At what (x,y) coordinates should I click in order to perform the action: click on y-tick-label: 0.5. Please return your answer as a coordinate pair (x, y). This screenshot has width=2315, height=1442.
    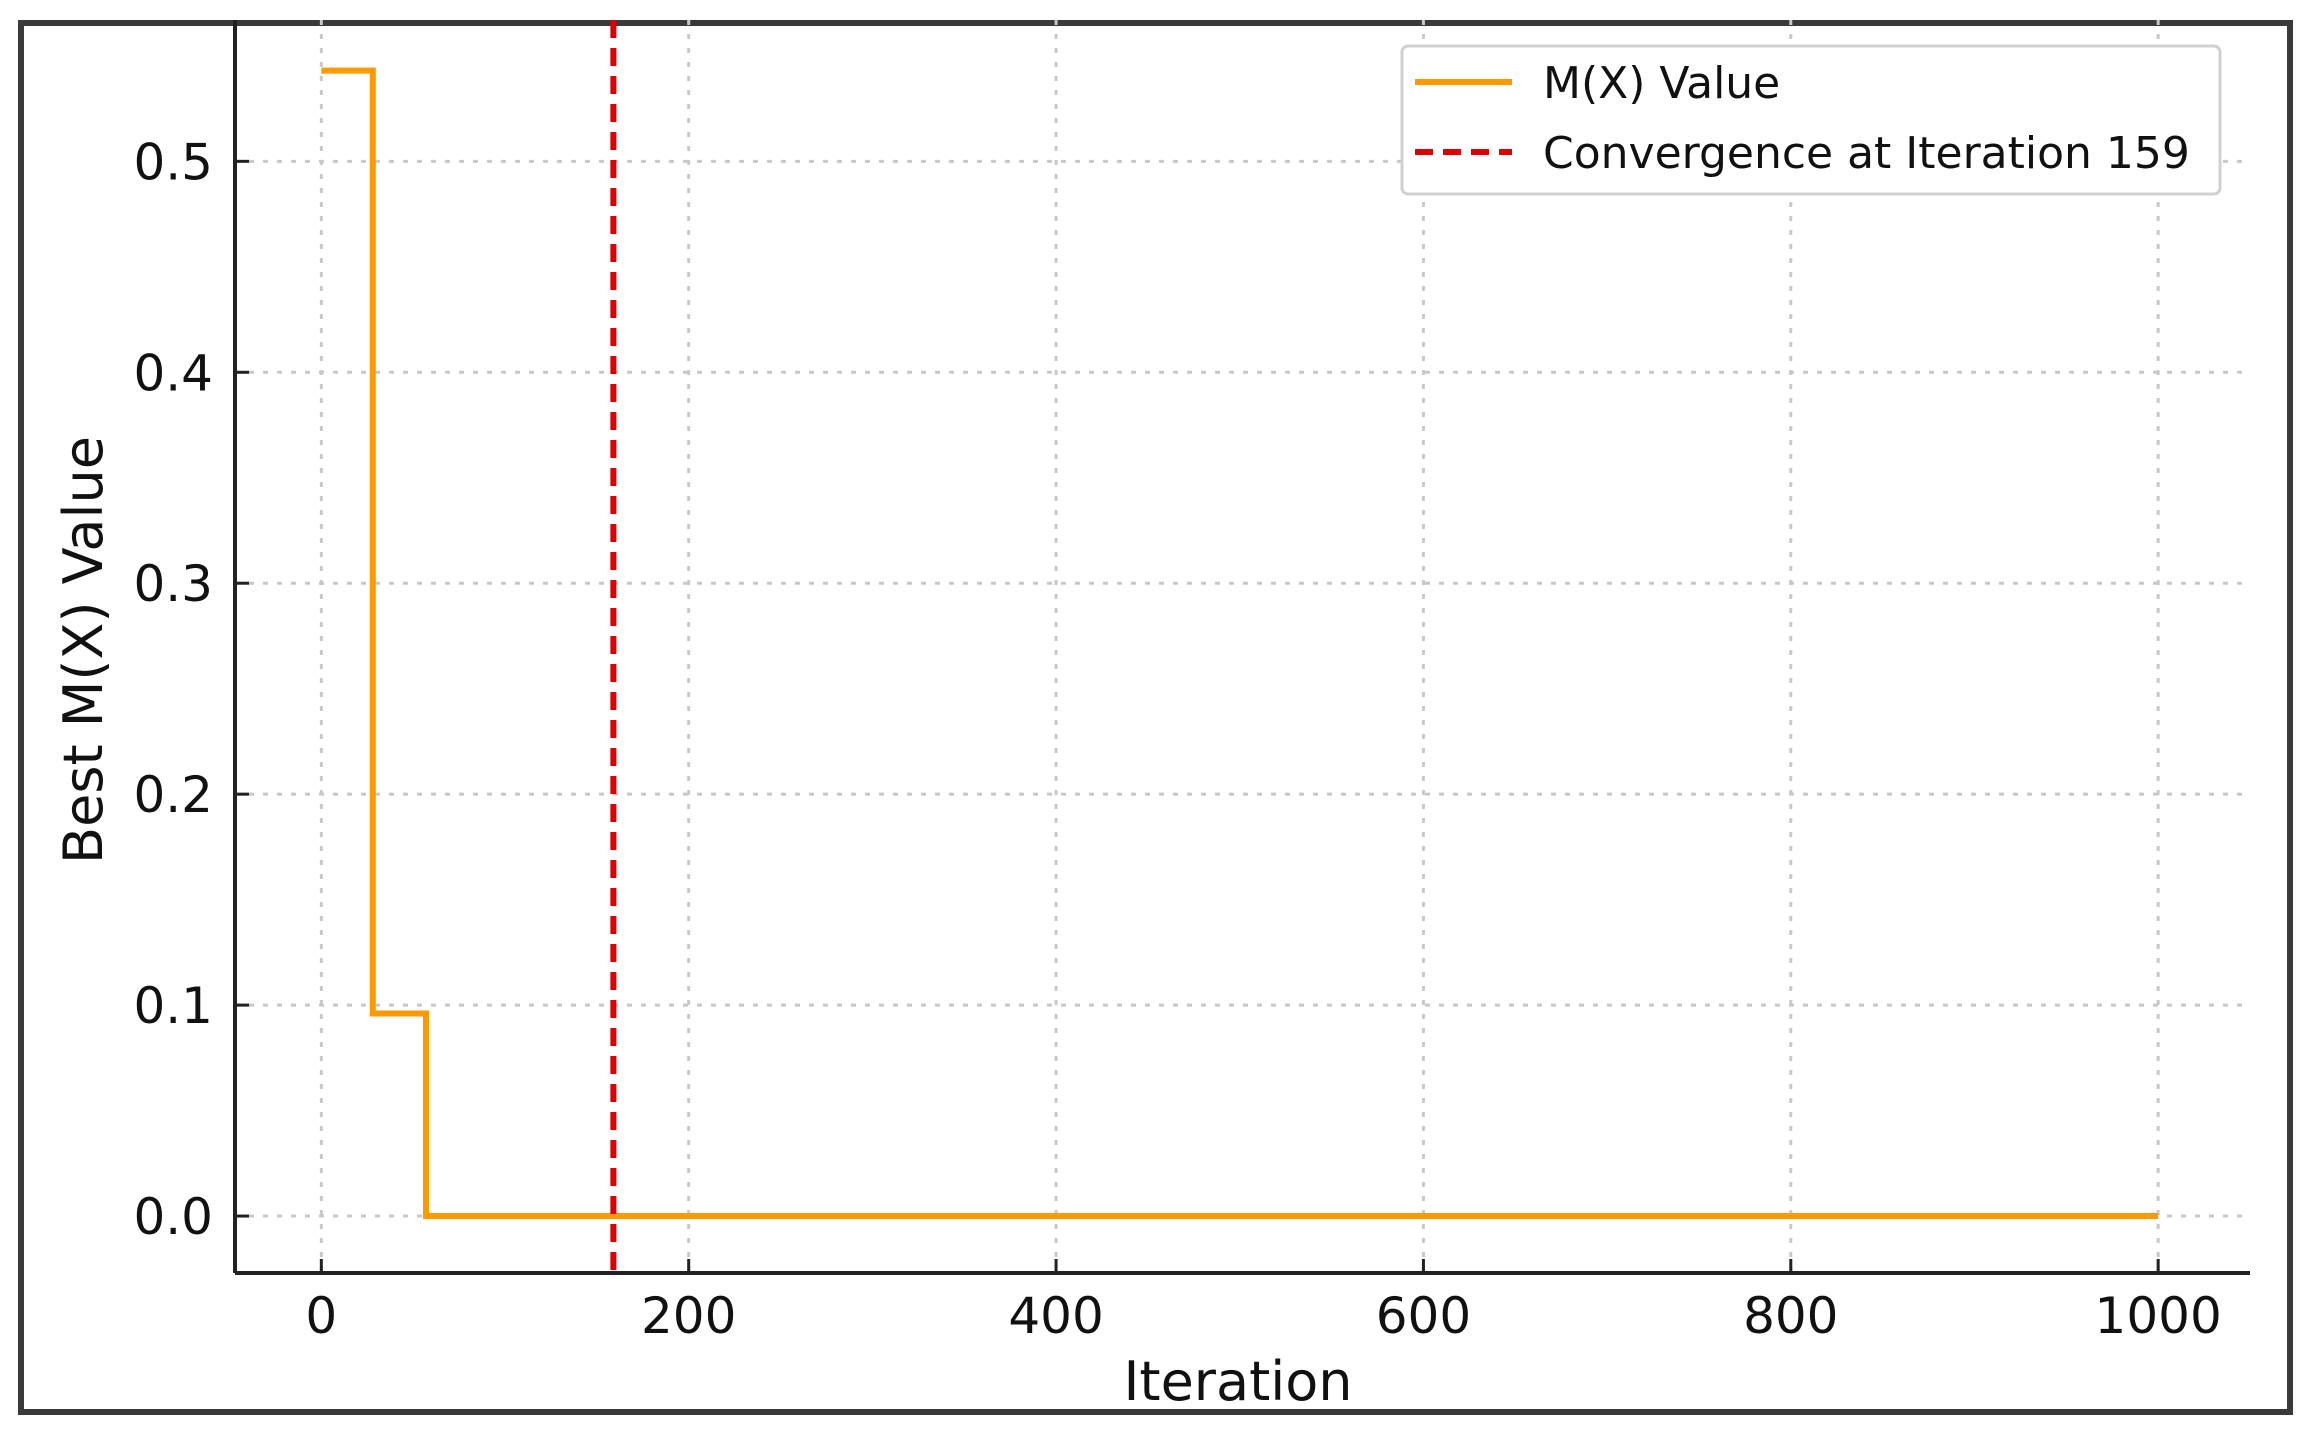
    Looking at the image, I should click on (173, 162).